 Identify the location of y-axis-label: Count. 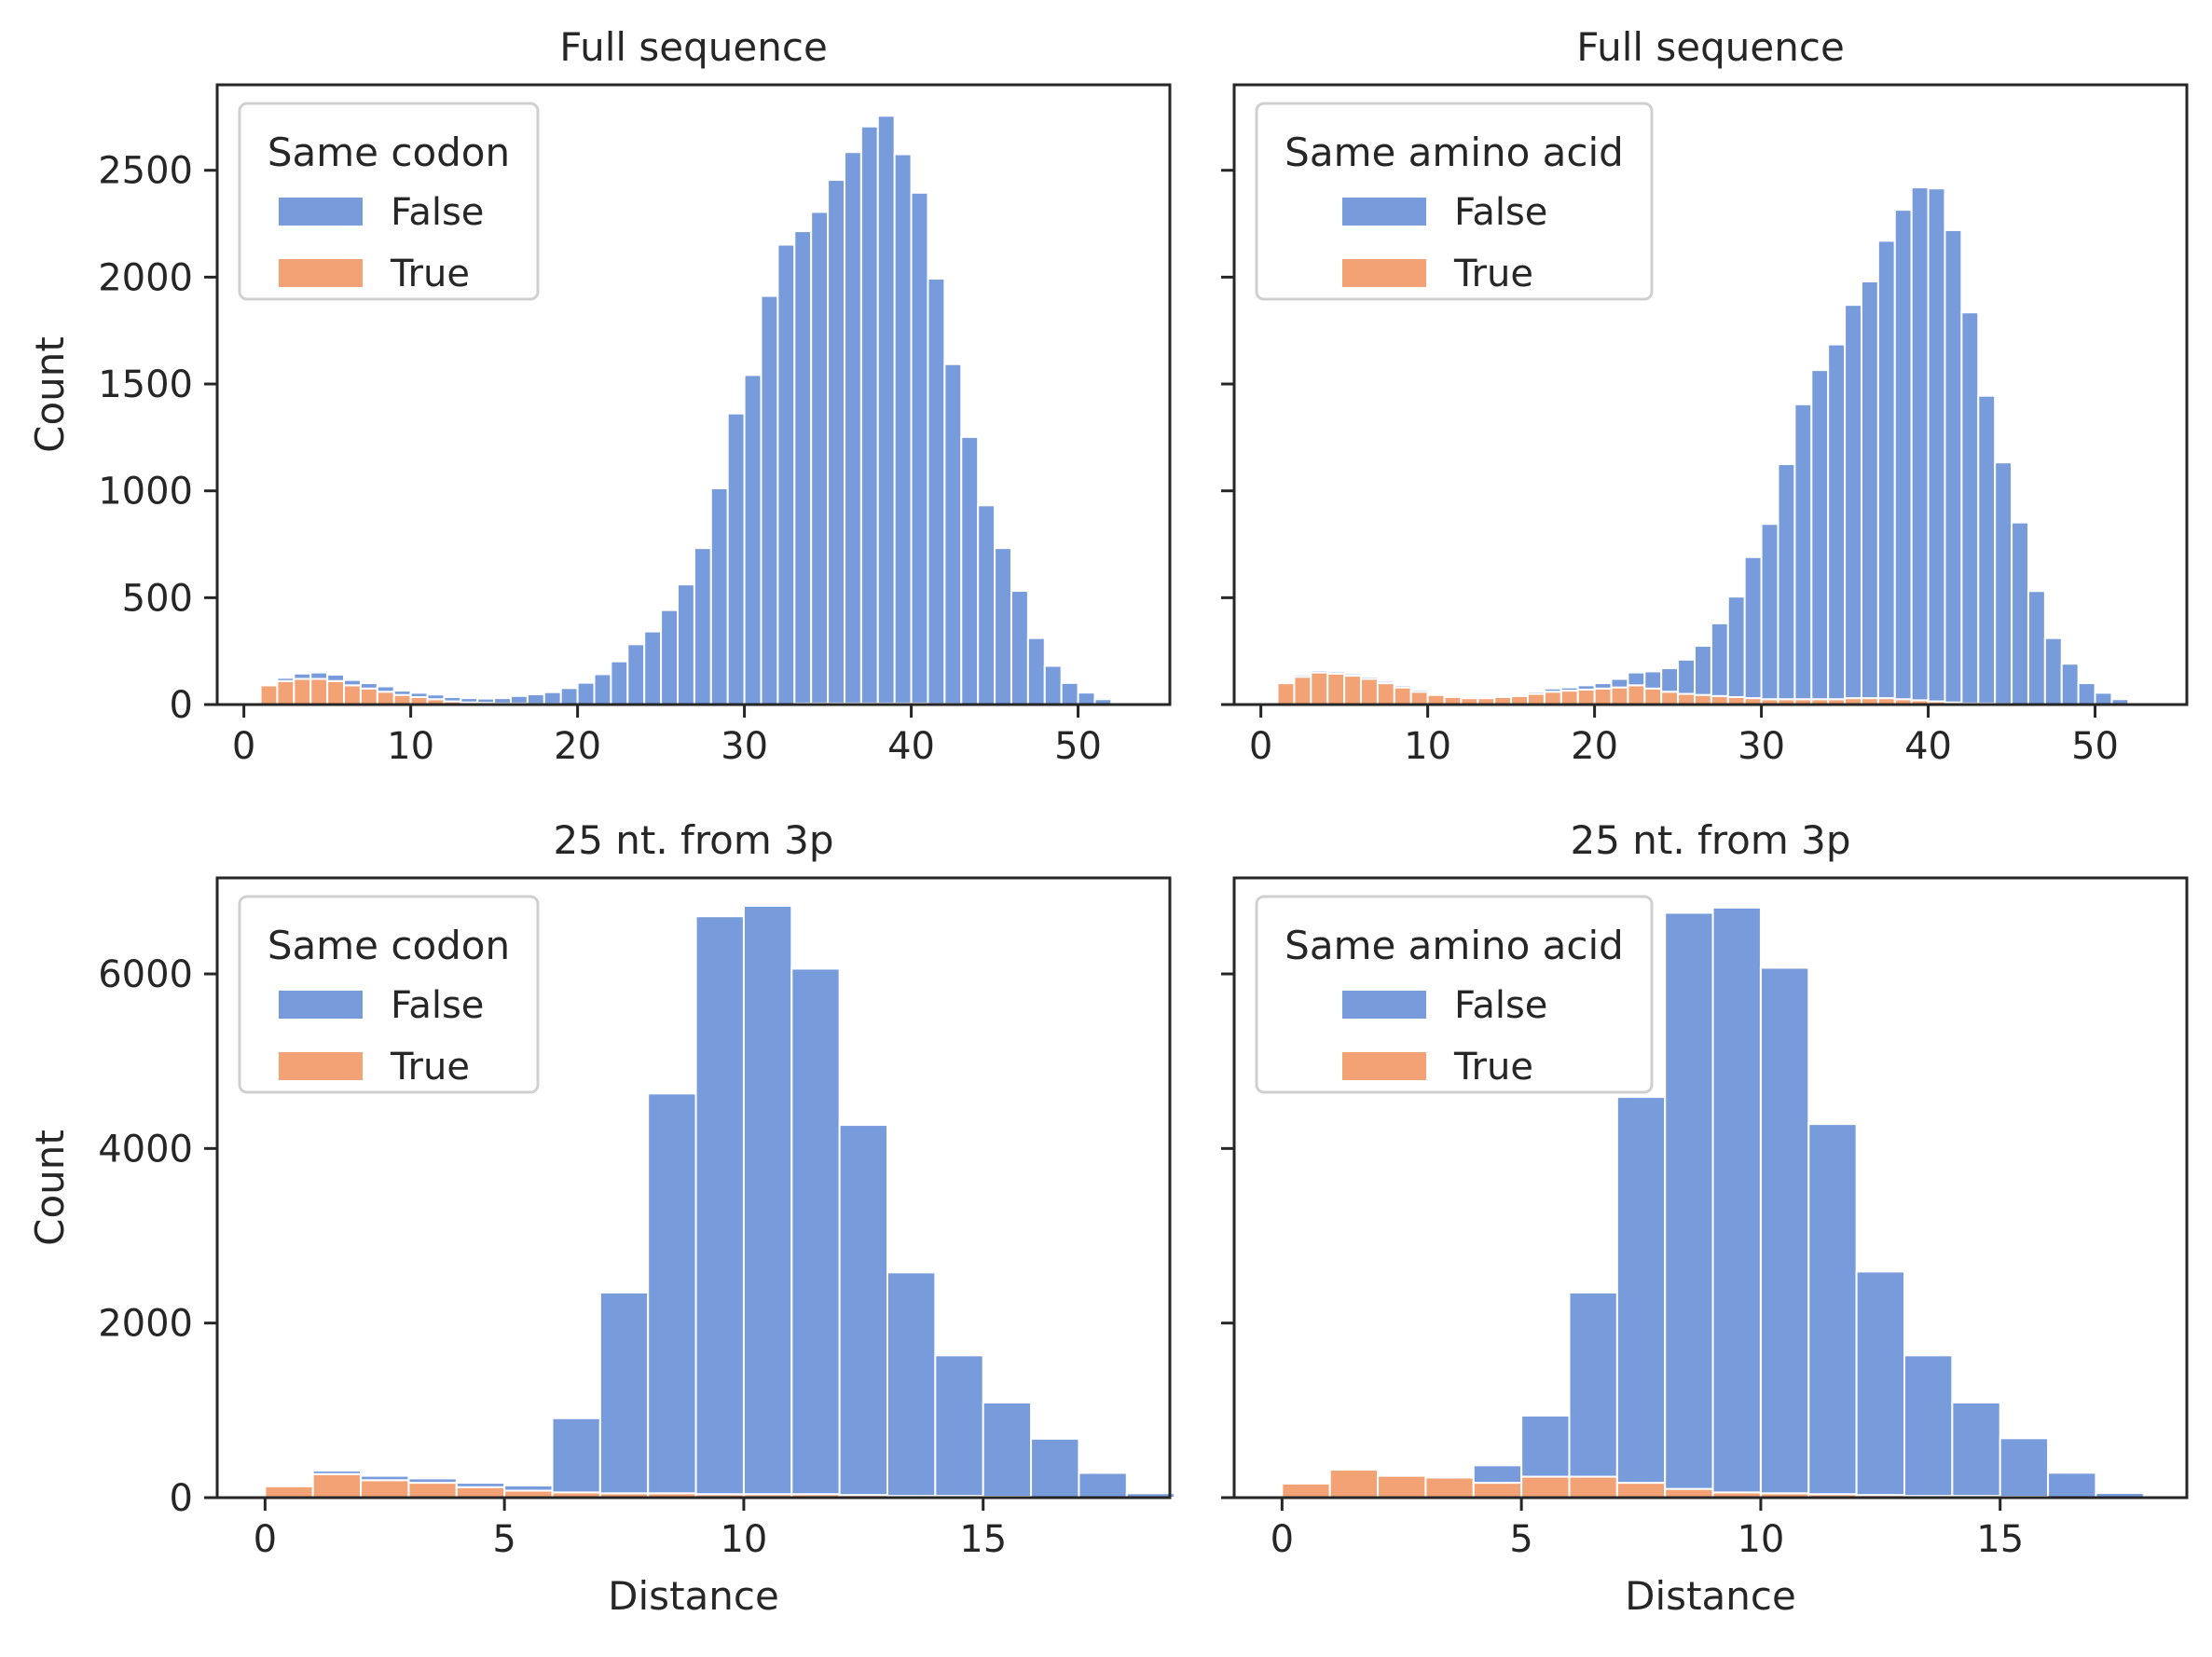
(50, 1188).